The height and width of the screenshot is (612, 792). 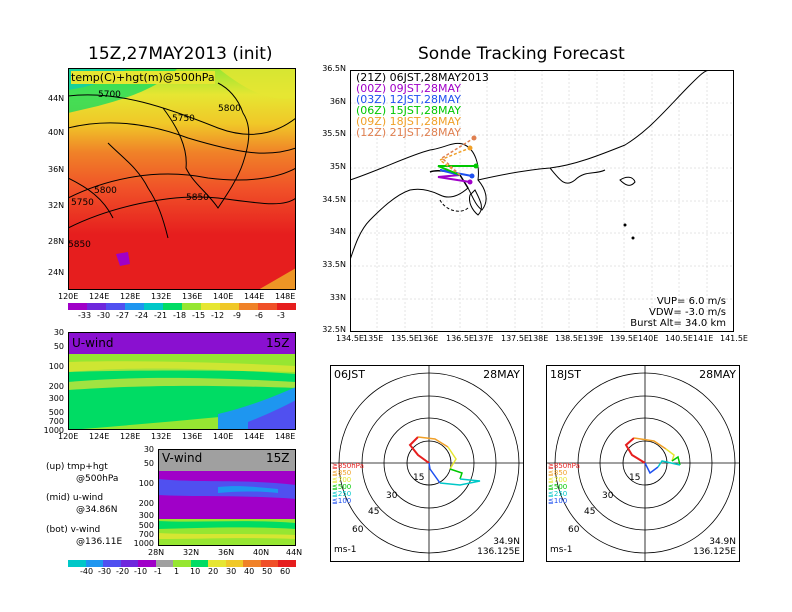 What do you see at coordinates (182, 316) in the screenshot?
I see `temp-colorbar-labels: -33 -30 -27 -24 -21 -18 -15 -12 -9 -6 -3` at bounding box center [182, 316].